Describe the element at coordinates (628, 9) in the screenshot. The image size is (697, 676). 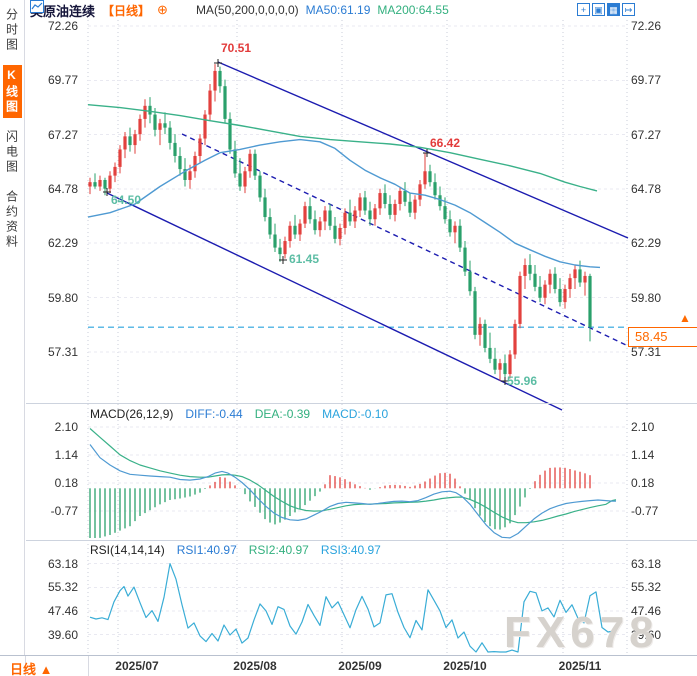
I see `pan-right-icon: ↦` at that location.